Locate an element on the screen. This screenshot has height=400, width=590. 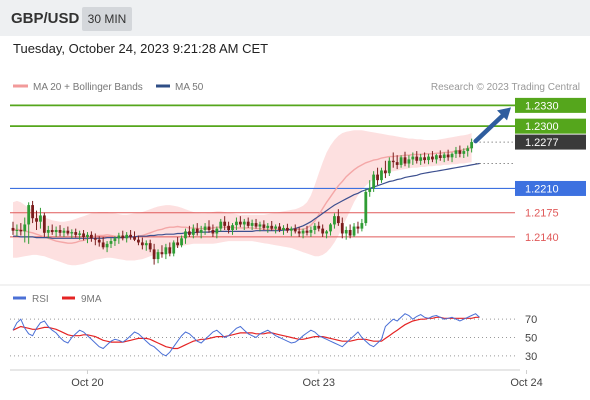
level-label-pivot: 1.2210 is located at coordinates (542, 189).